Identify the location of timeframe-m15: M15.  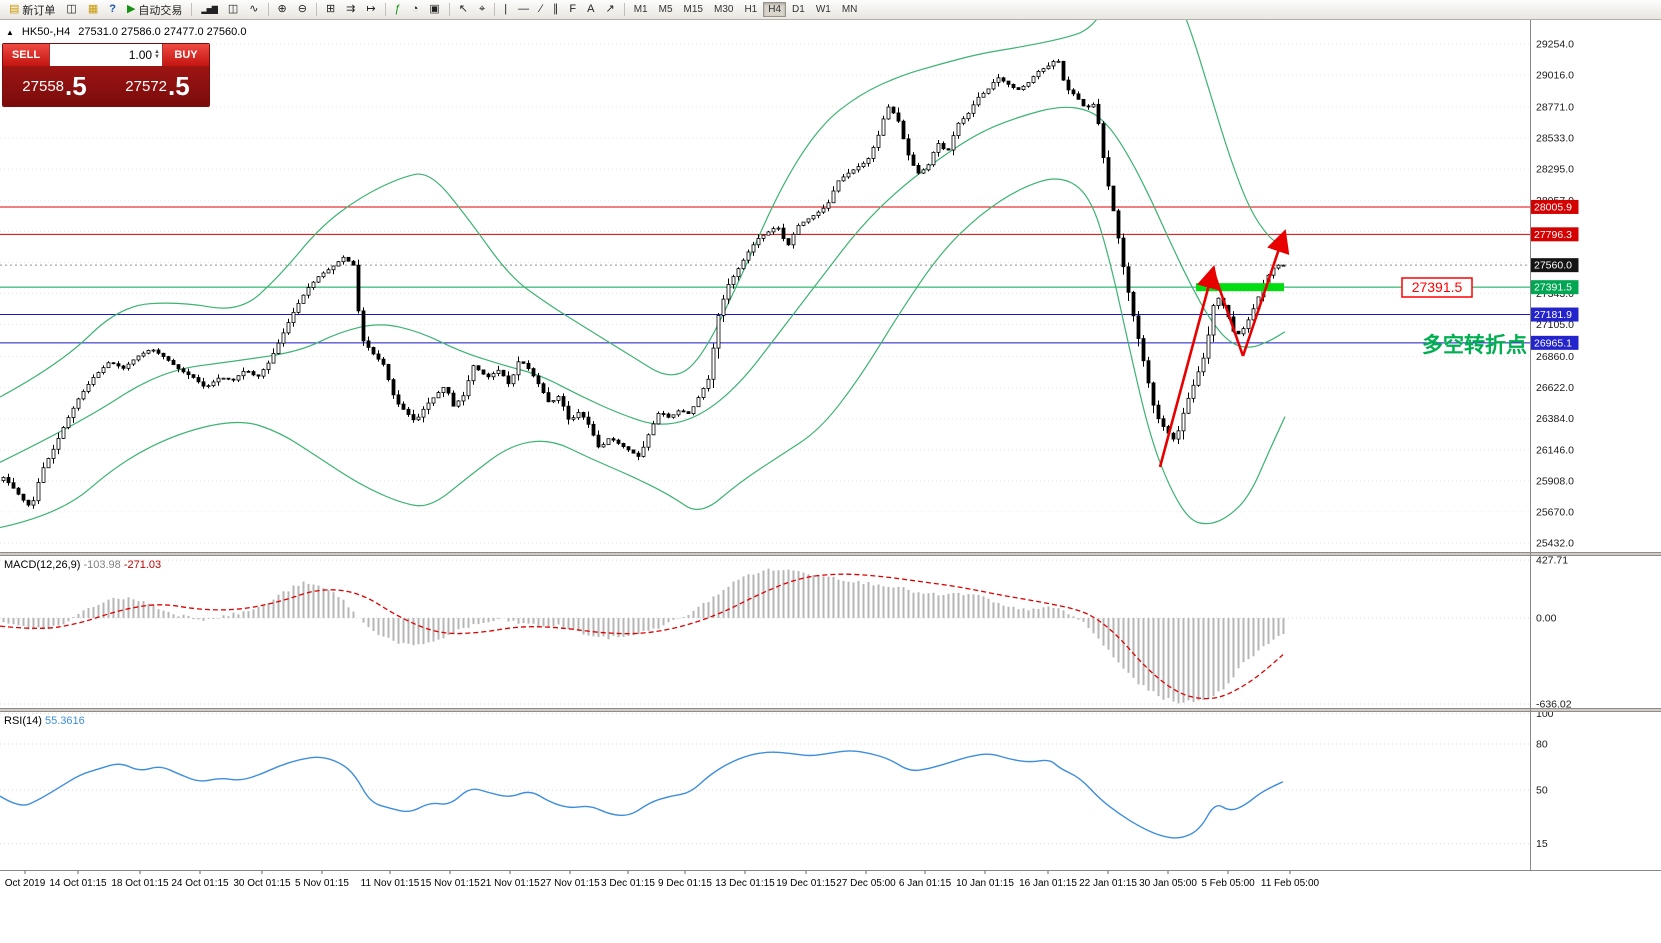
(693, 9).